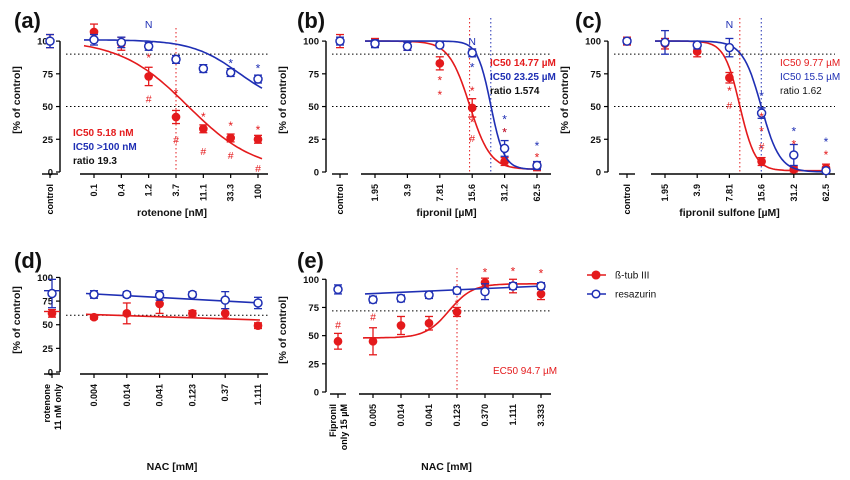  Describe the element at coordinates (598, 173) in the screenshot. I see `y-tick-label: 0` at that location.